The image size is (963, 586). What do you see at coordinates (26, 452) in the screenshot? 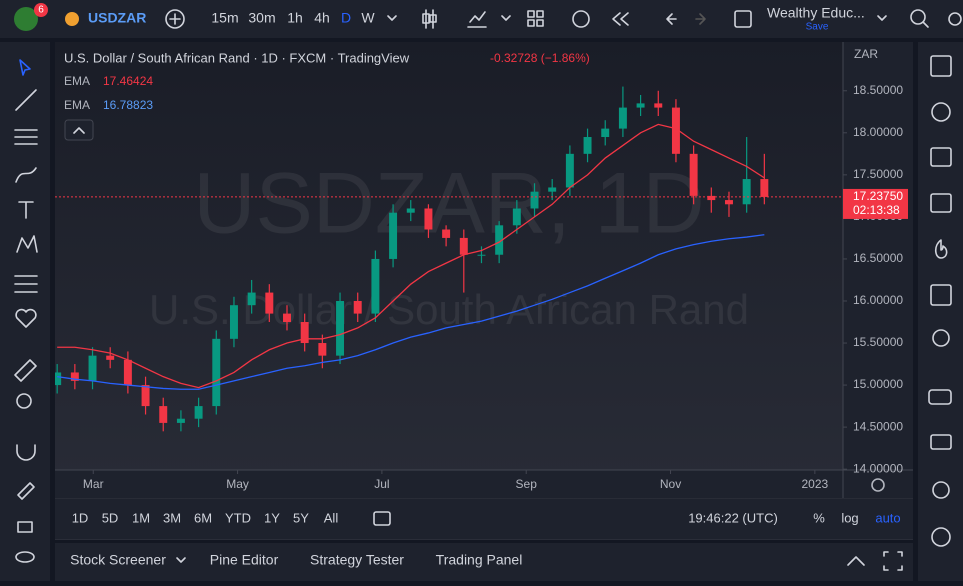
I see `magnet` at bounding box center [26, 452].